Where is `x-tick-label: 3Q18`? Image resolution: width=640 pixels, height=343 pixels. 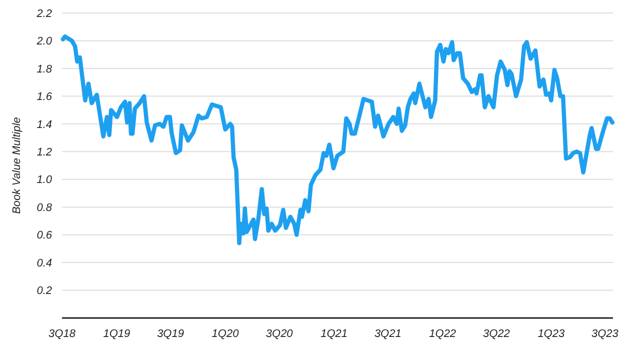 x-tick-label: 3Q18 is located at coordinates (62, 334).